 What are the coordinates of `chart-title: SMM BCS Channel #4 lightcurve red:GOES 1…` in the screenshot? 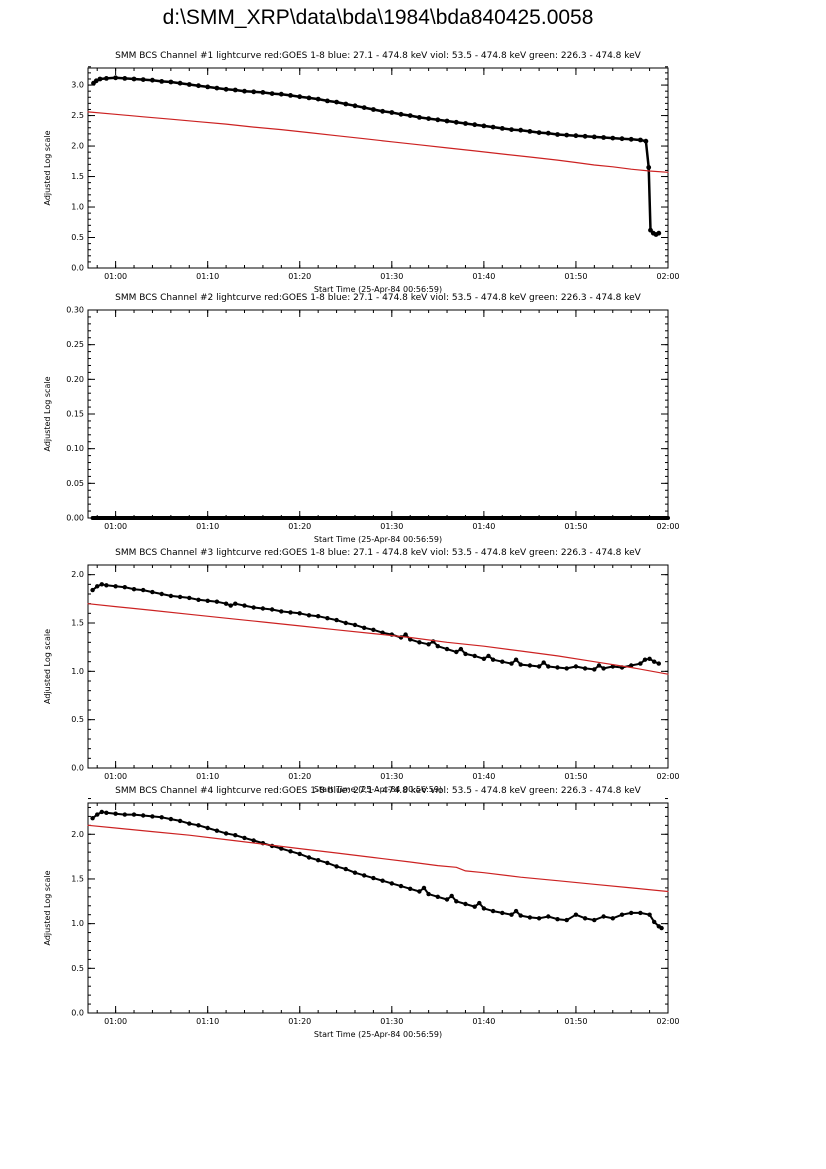 It's located at (378, 791).